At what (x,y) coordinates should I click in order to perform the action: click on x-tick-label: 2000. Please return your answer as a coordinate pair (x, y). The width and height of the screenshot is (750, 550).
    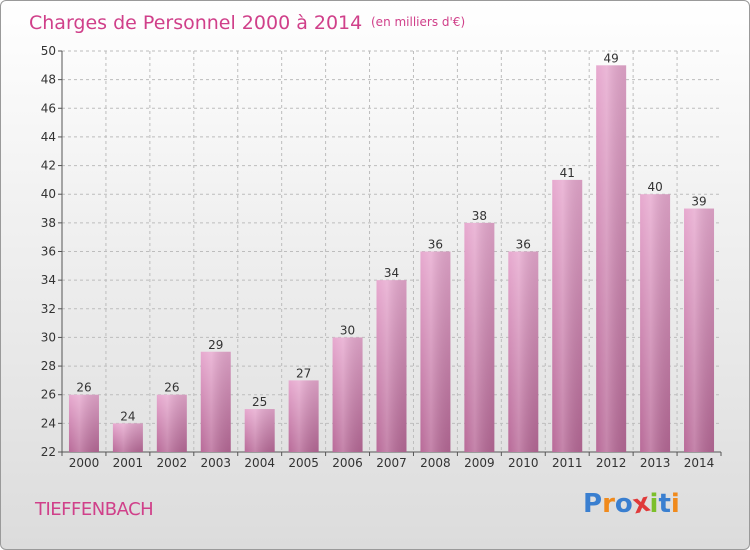
    Looking at the image, I should click on (84, 463).